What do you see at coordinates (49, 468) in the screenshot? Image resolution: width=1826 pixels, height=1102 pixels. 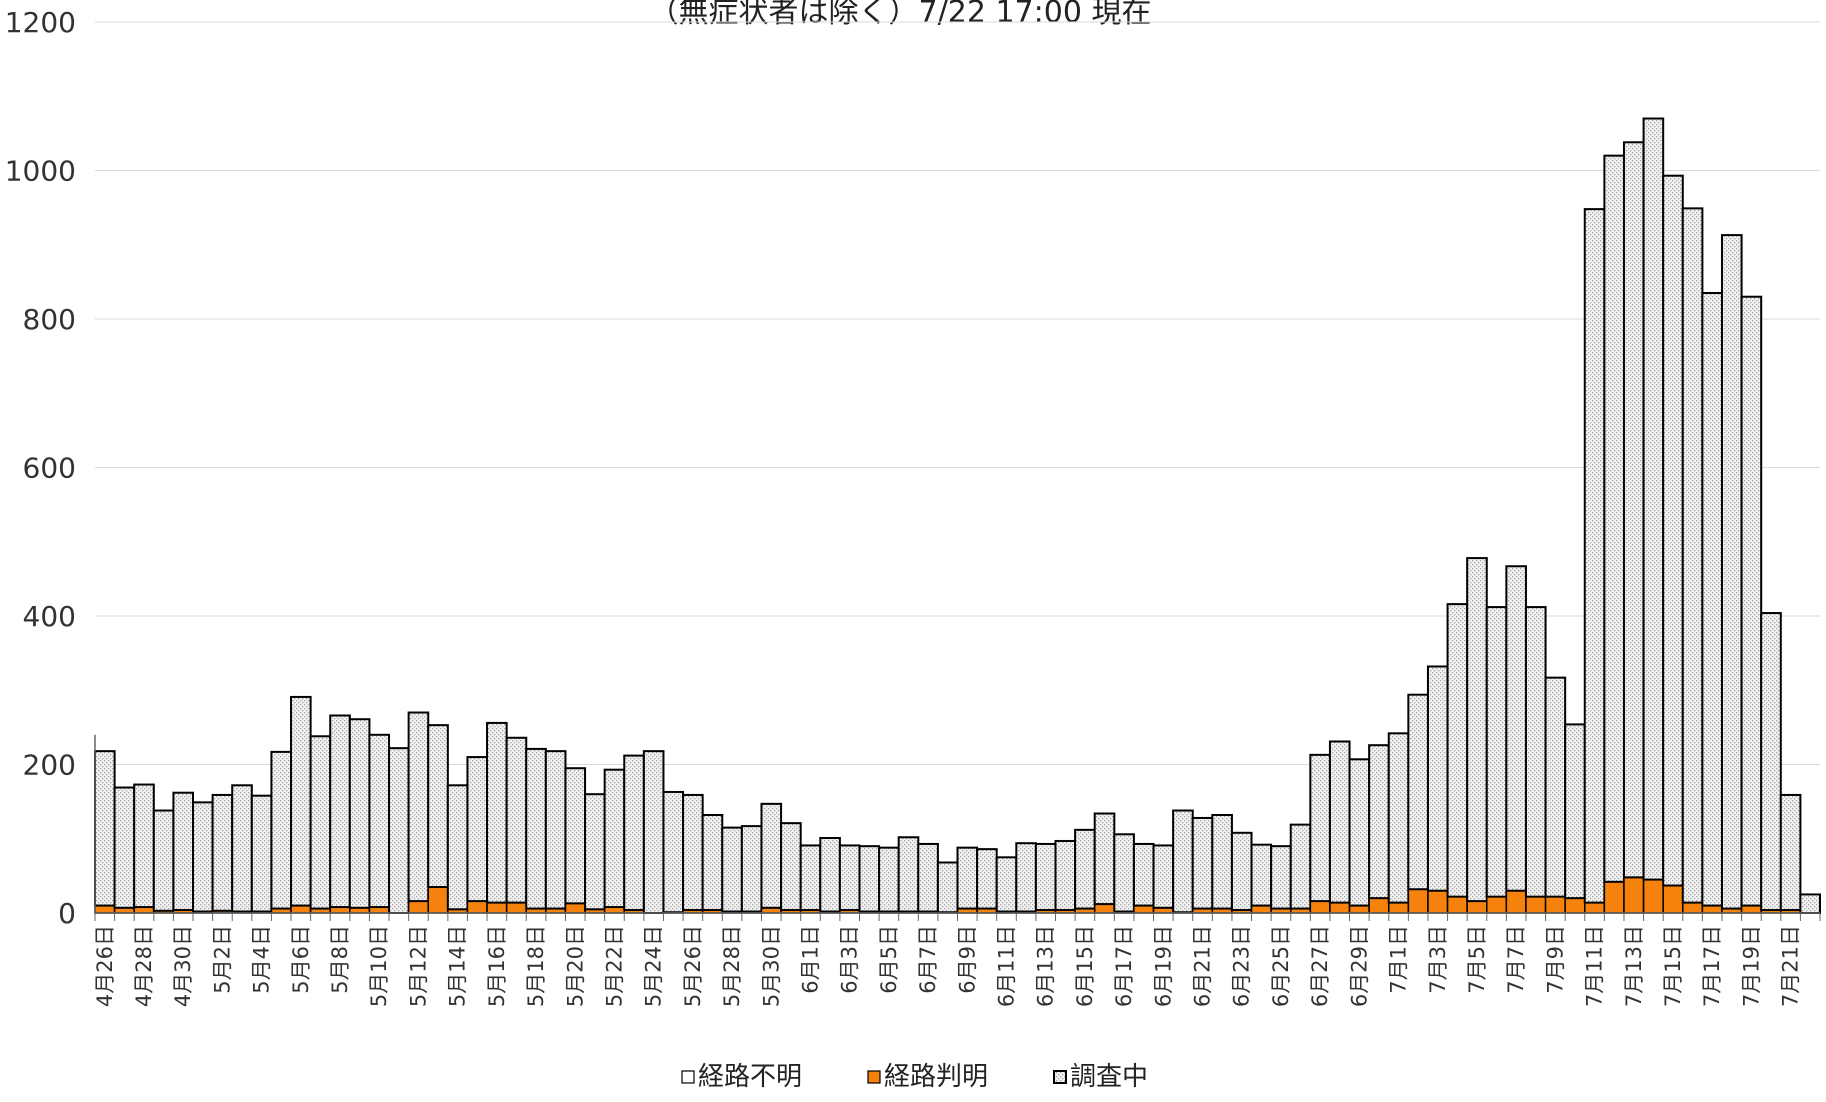 I see `y-tick-label: 600` at bounding box center [49, 468].